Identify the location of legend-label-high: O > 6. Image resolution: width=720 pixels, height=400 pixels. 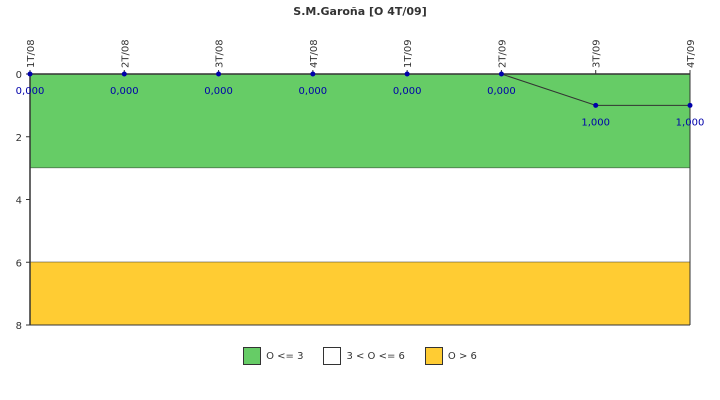
(462, 356).